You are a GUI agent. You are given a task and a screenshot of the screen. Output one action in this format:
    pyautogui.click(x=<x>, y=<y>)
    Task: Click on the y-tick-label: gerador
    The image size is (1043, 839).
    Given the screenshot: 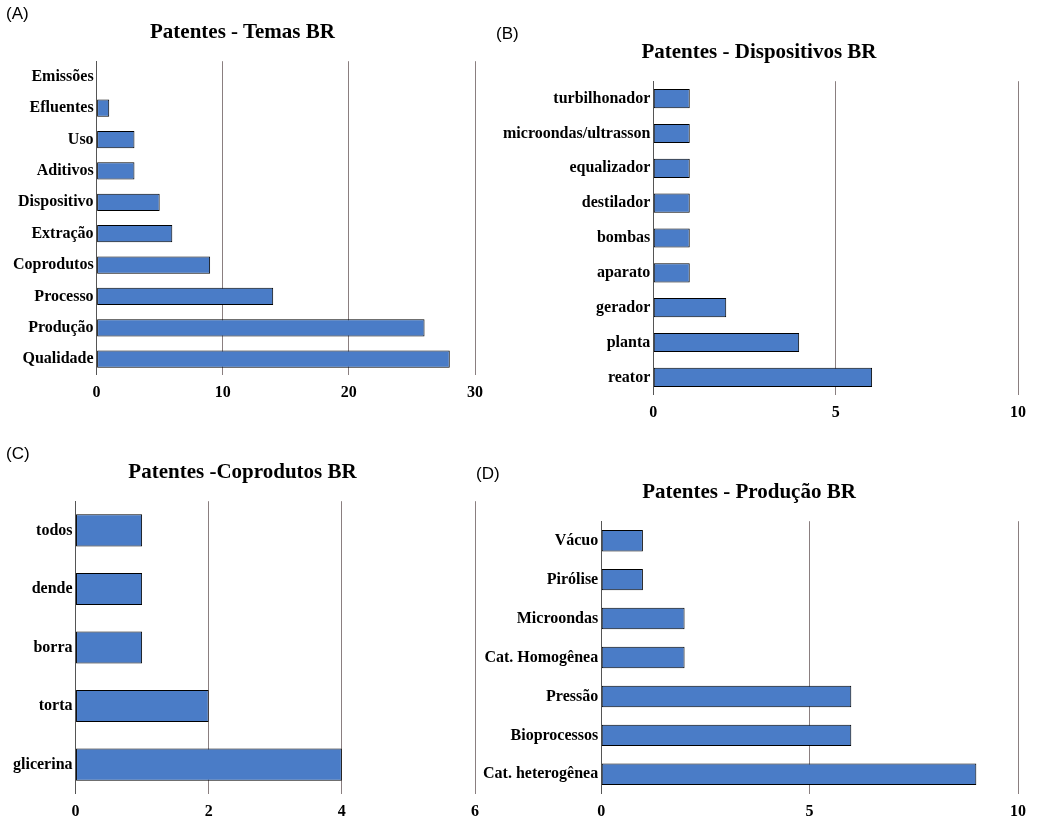 What is the action you would take?
    pyautogui.click(x=623, y=306)
    